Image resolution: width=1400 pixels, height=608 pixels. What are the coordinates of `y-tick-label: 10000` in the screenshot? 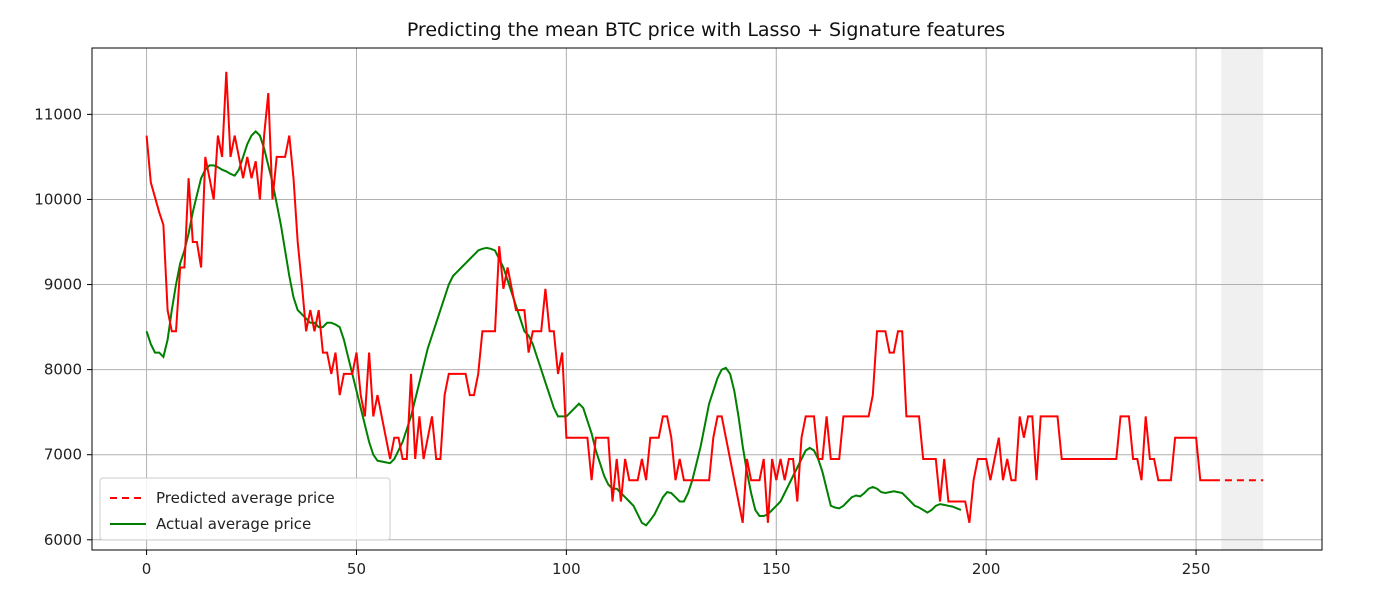 It's located at (58, 199).